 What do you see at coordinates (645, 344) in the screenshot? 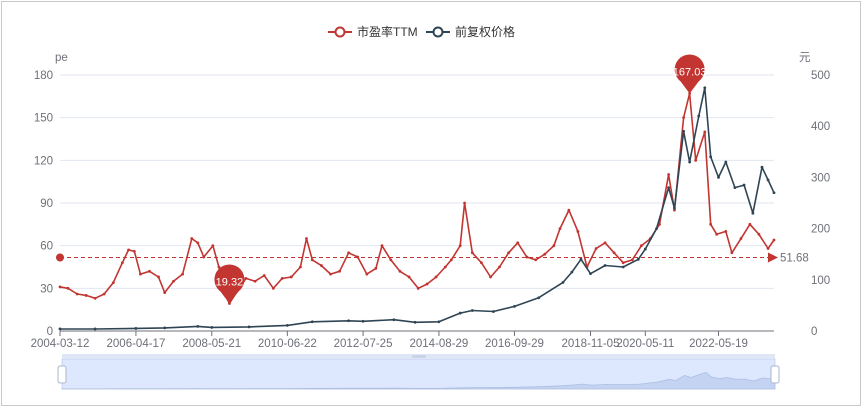
I see `x-tick-label: 2020-05-11` at bounding box center [645, 344].